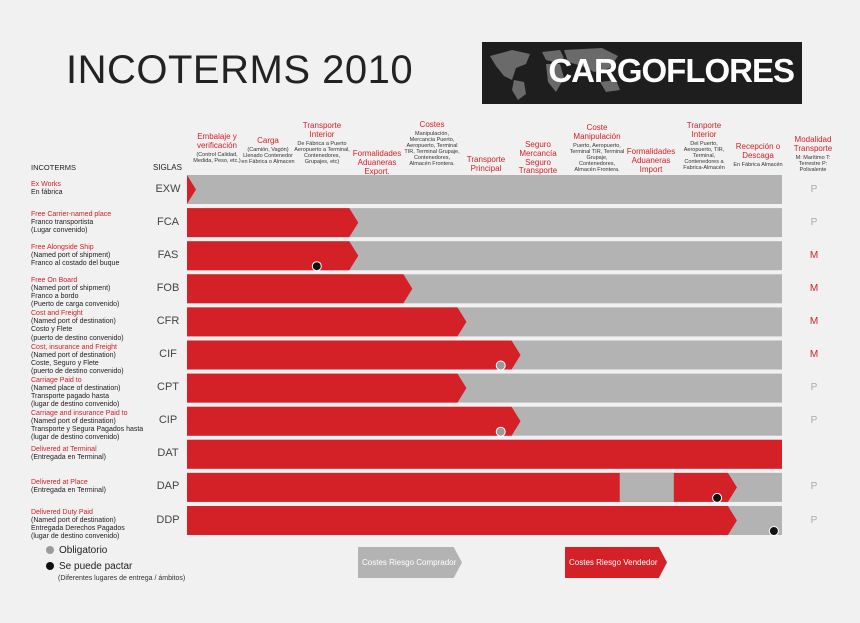  I want to click on seller-arrow-fas, so click(273, 256).